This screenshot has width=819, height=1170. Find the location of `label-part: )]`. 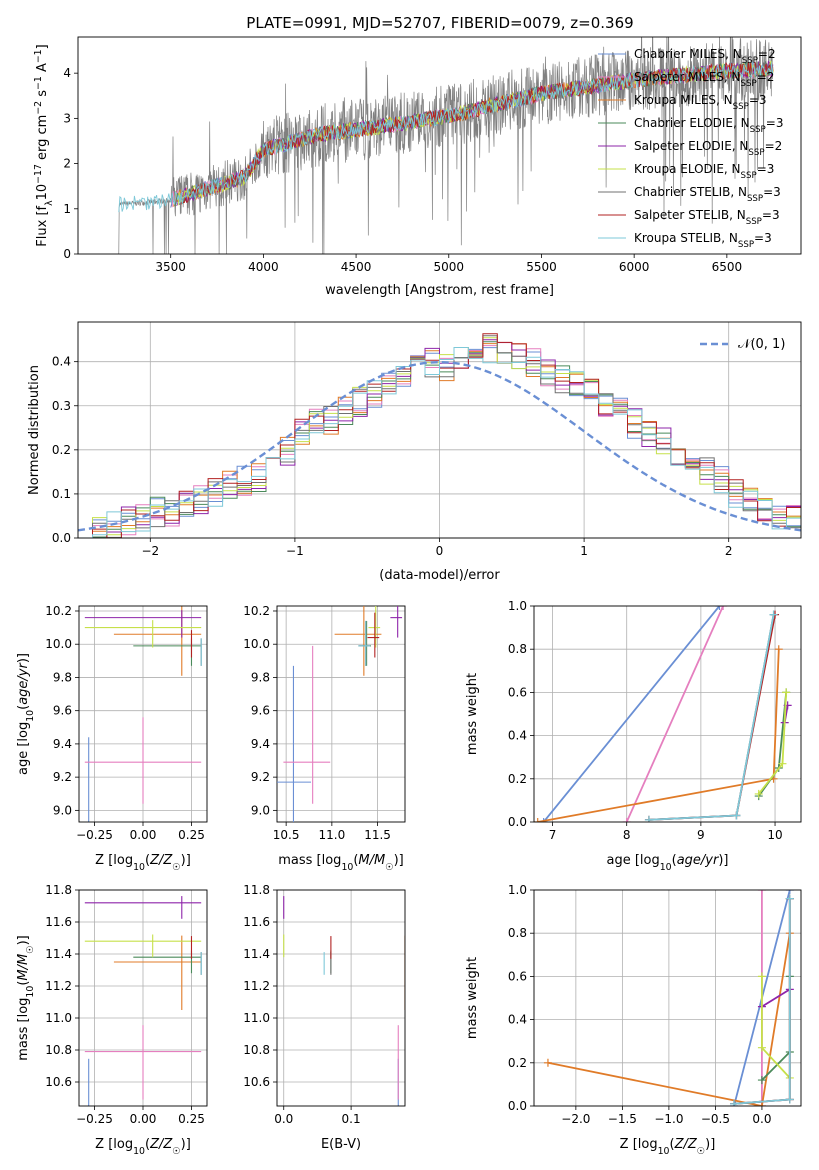

label-part: )] is located at coordinates (186, 860).